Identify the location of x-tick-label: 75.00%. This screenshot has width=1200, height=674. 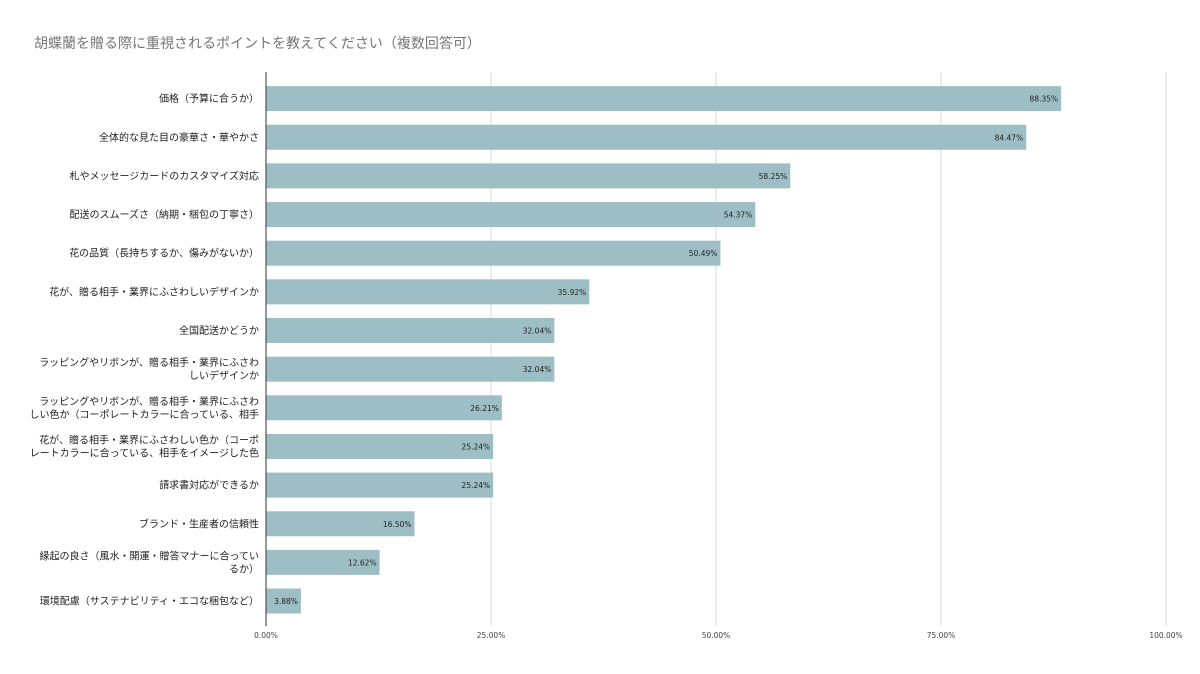
(941, 635).